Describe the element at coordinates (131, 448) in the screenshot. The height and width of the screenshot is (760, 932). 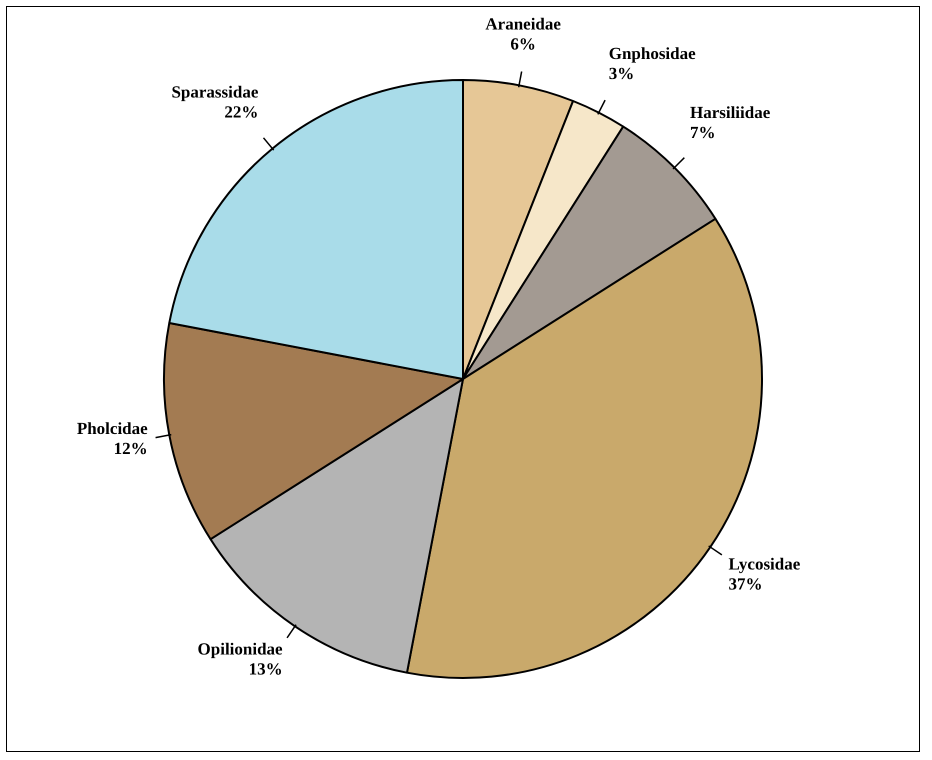
I see `data-label: 12%` at that location.